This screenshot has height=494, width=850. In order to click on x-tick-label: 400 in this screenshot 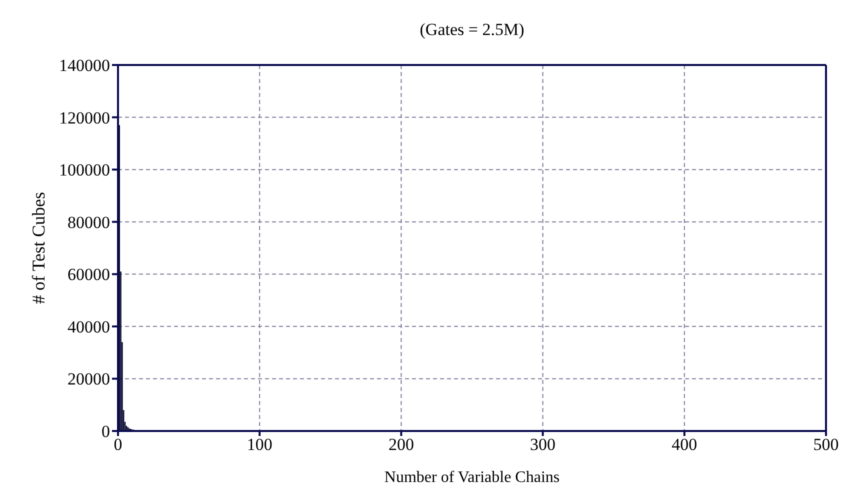, I will do `click(685, 444)`.